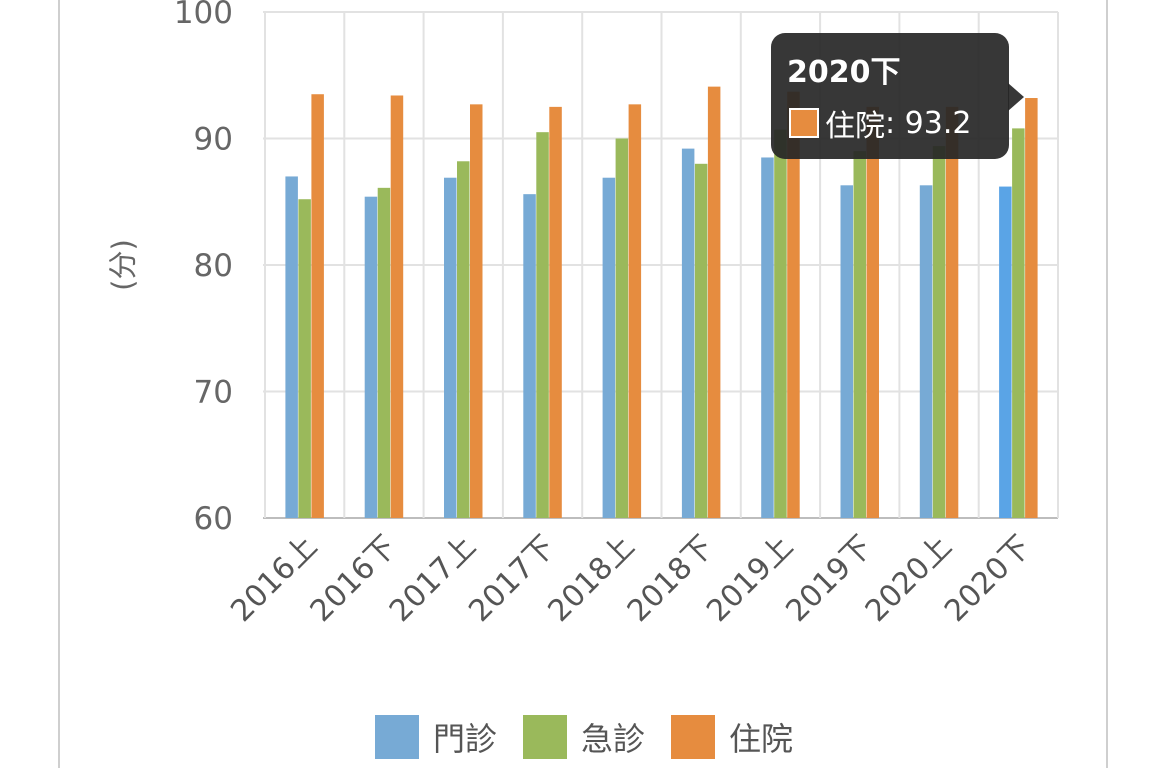 This screenshot has height=768, width=1168. What do you see at coordinates (512, 579) in the screenshot?
I see `x-tick-label: 2017下` at bounding box center [512, 579].